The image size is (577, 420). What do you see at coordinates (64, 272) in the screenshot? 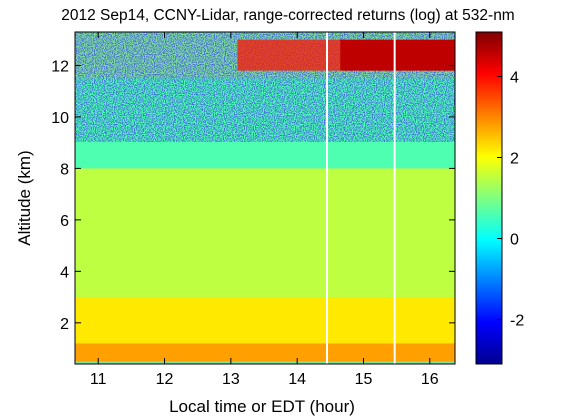
I see `y-tick-label: 4` at bounding box center [64, 272].